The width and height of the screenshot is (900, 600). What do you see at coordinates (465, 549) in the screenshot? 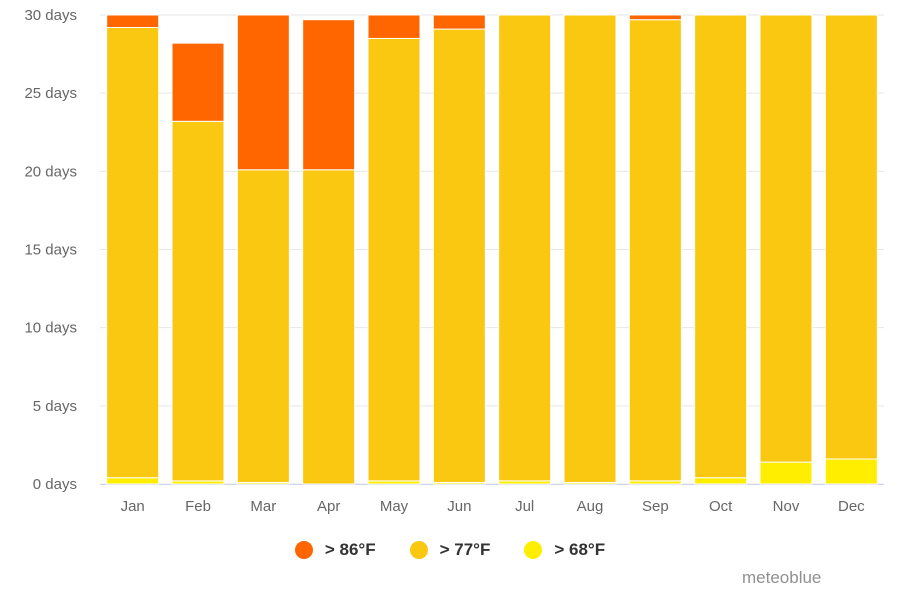
I see `legend-label-77f: > 77°F` at bounding box center [465, 549].